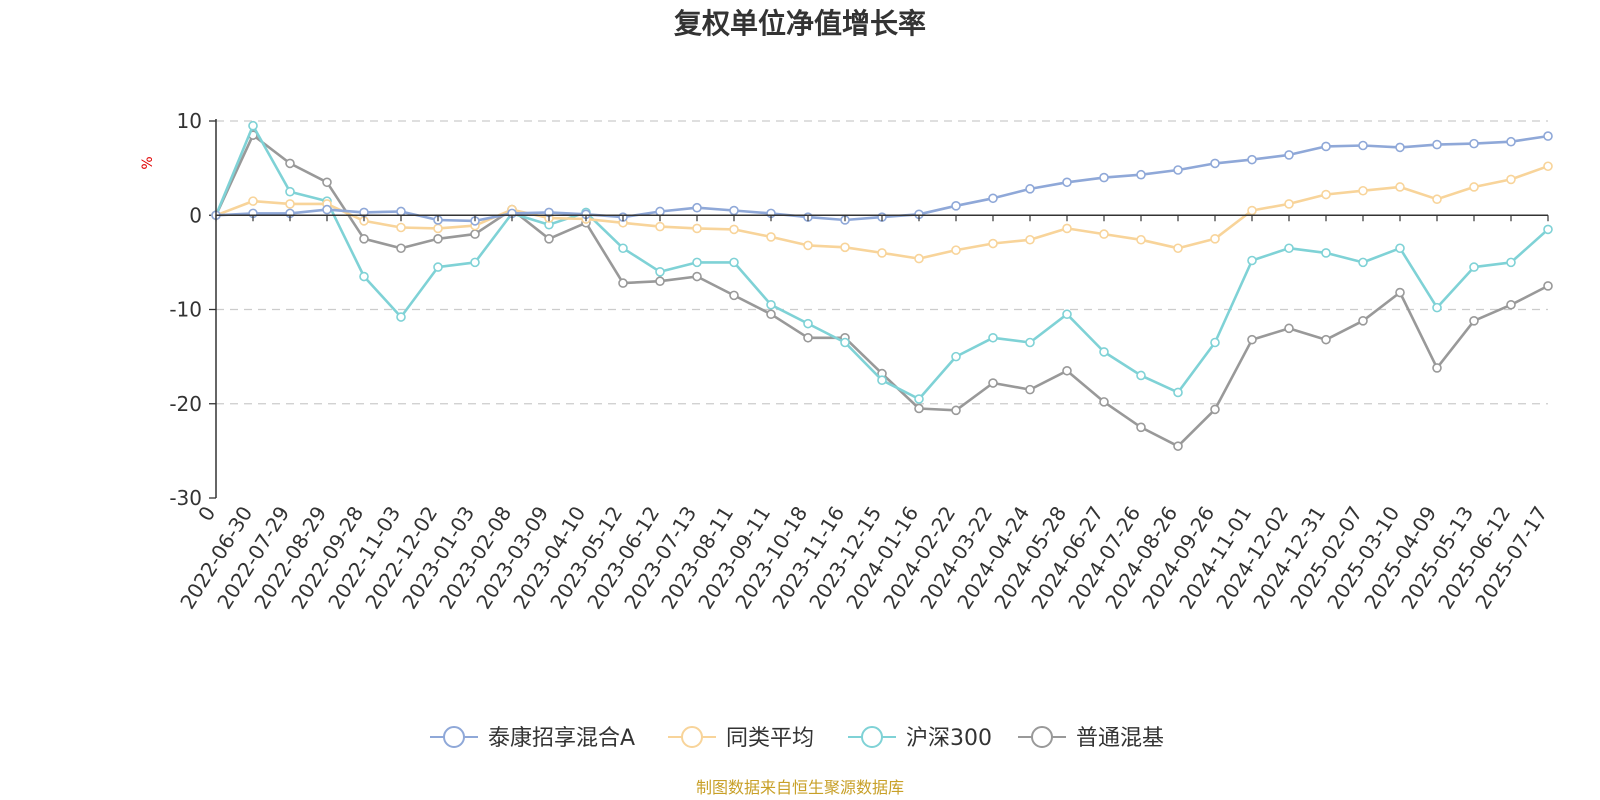  I want to click on legend-label: 泰康招享混合A, so click(561, 738).